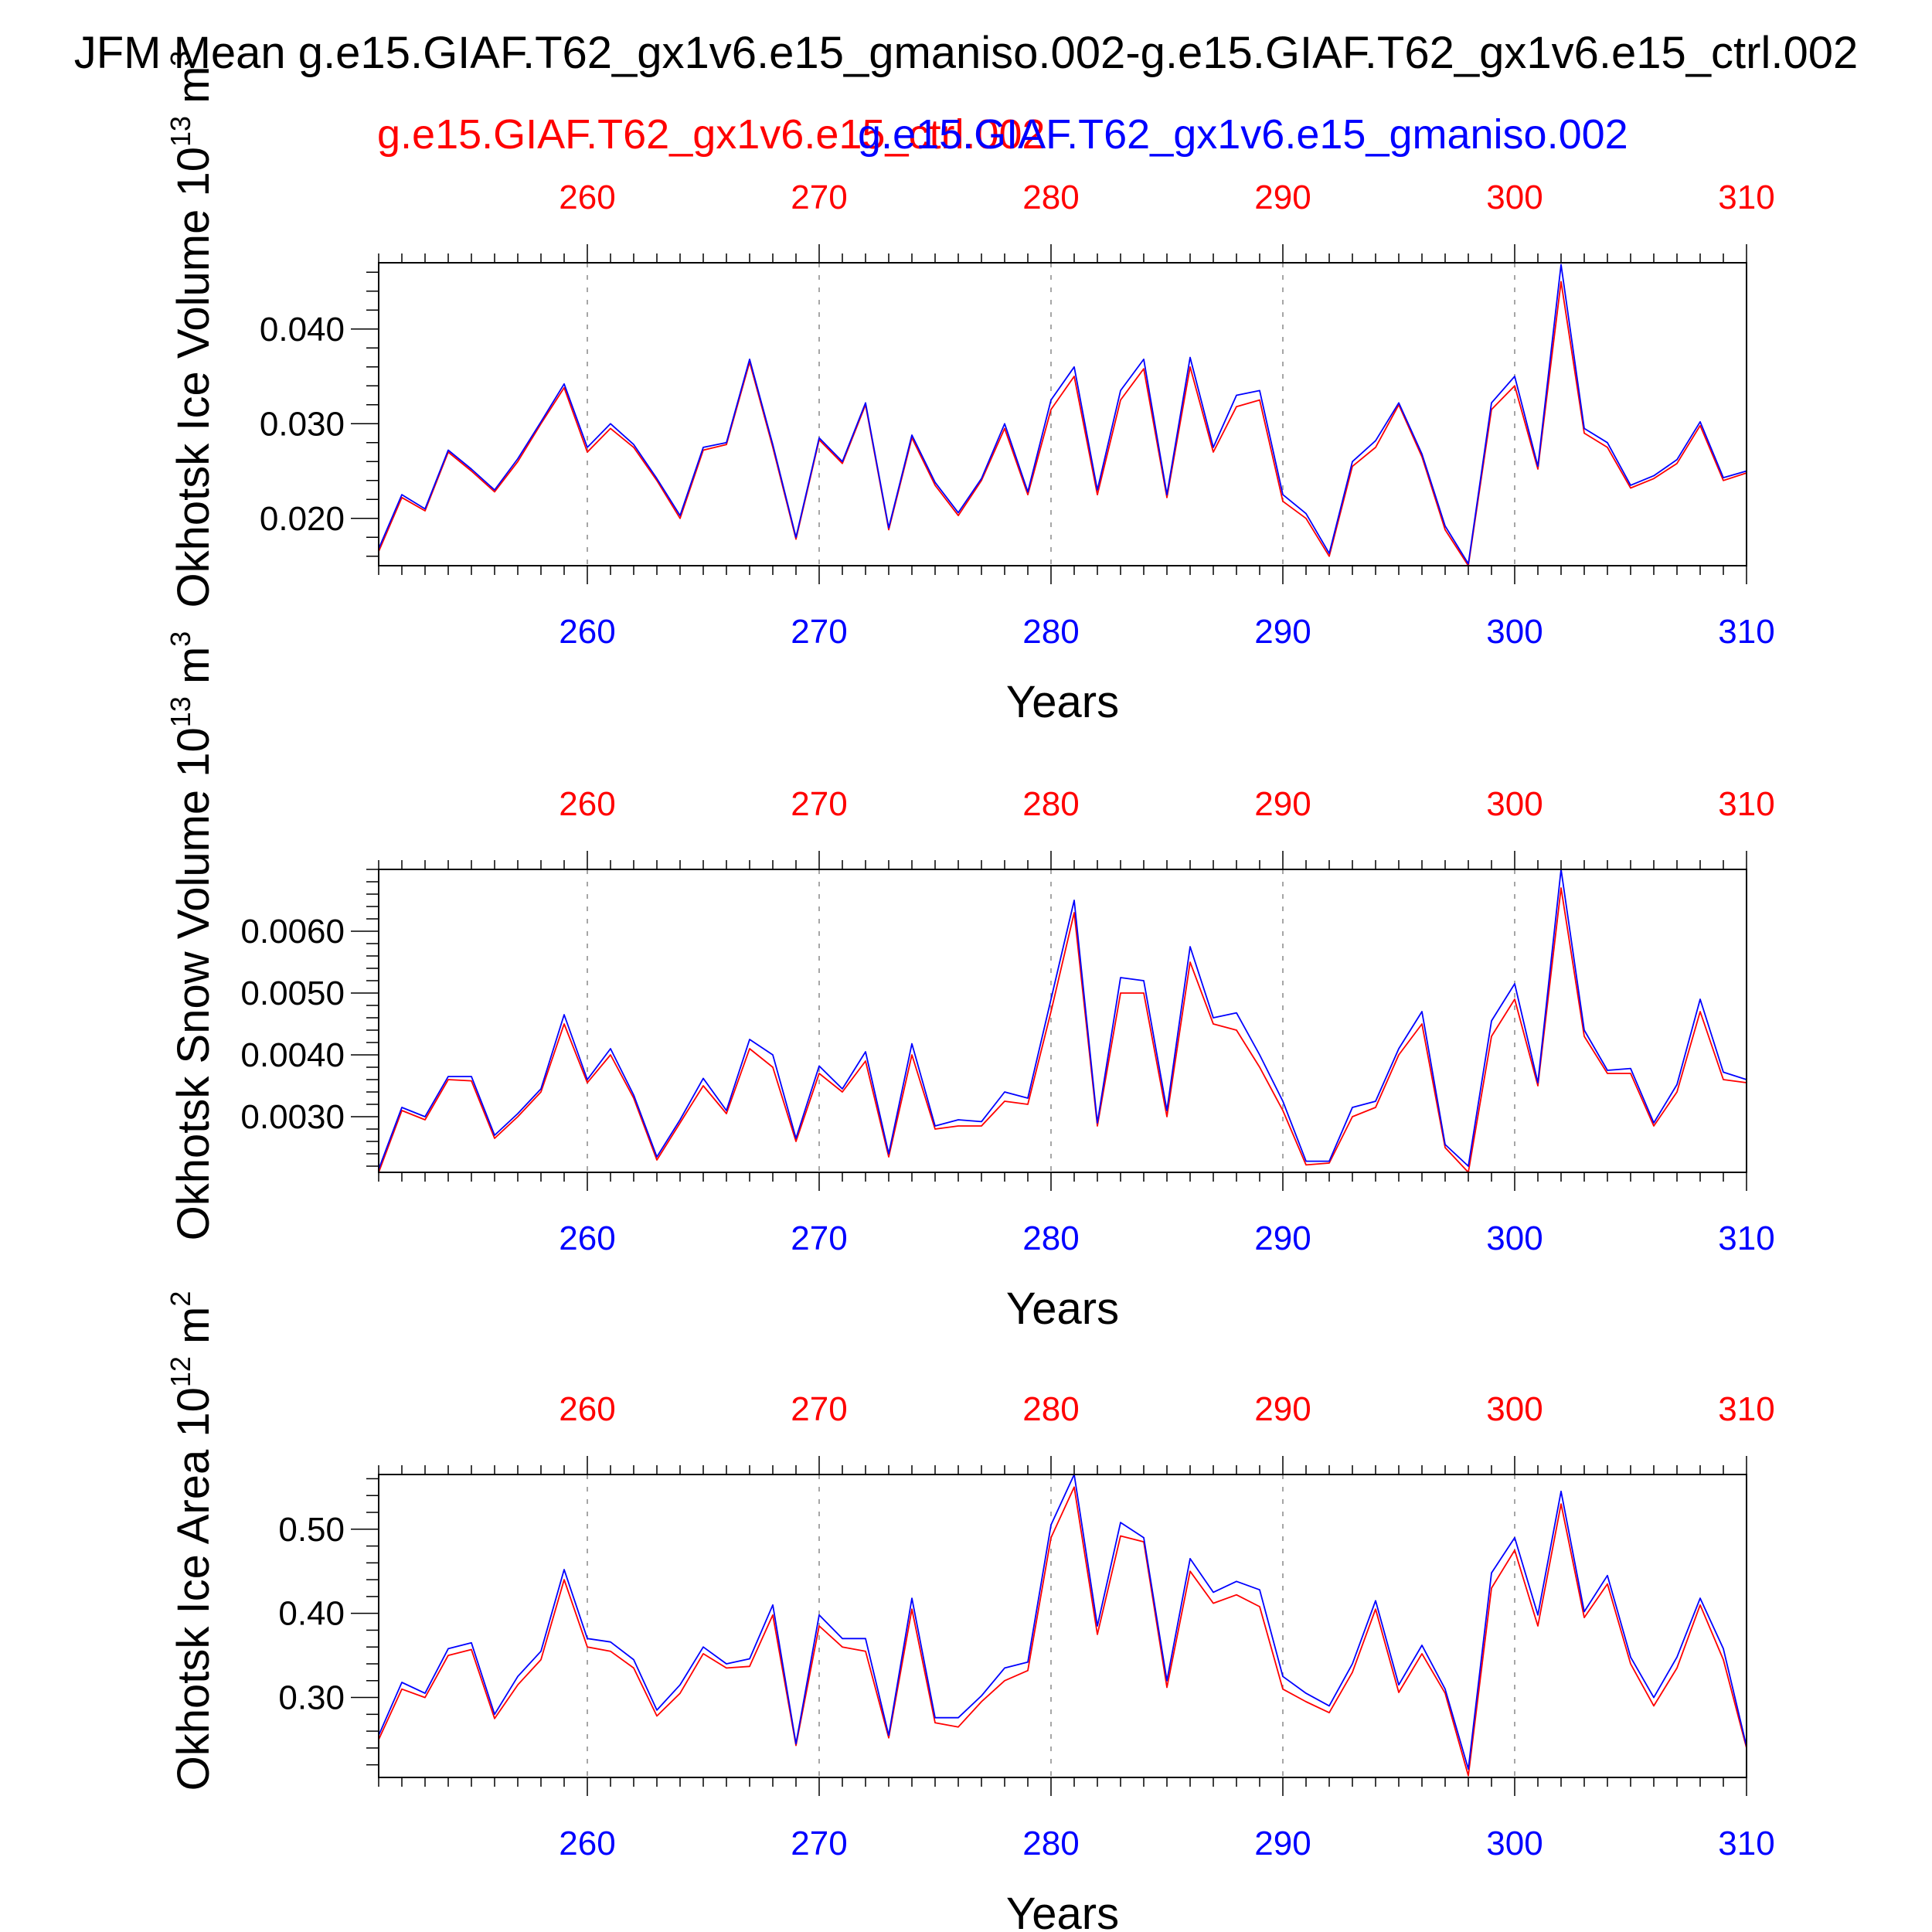 Image resolution: width=1932 pixels, height=1932 pixels. What do you see at coordinates (192, 1541) in the screenshot?
I see `y-axis-title: Okhotsk Ice Area 1012 m2` at bounding box center [192, 1541].